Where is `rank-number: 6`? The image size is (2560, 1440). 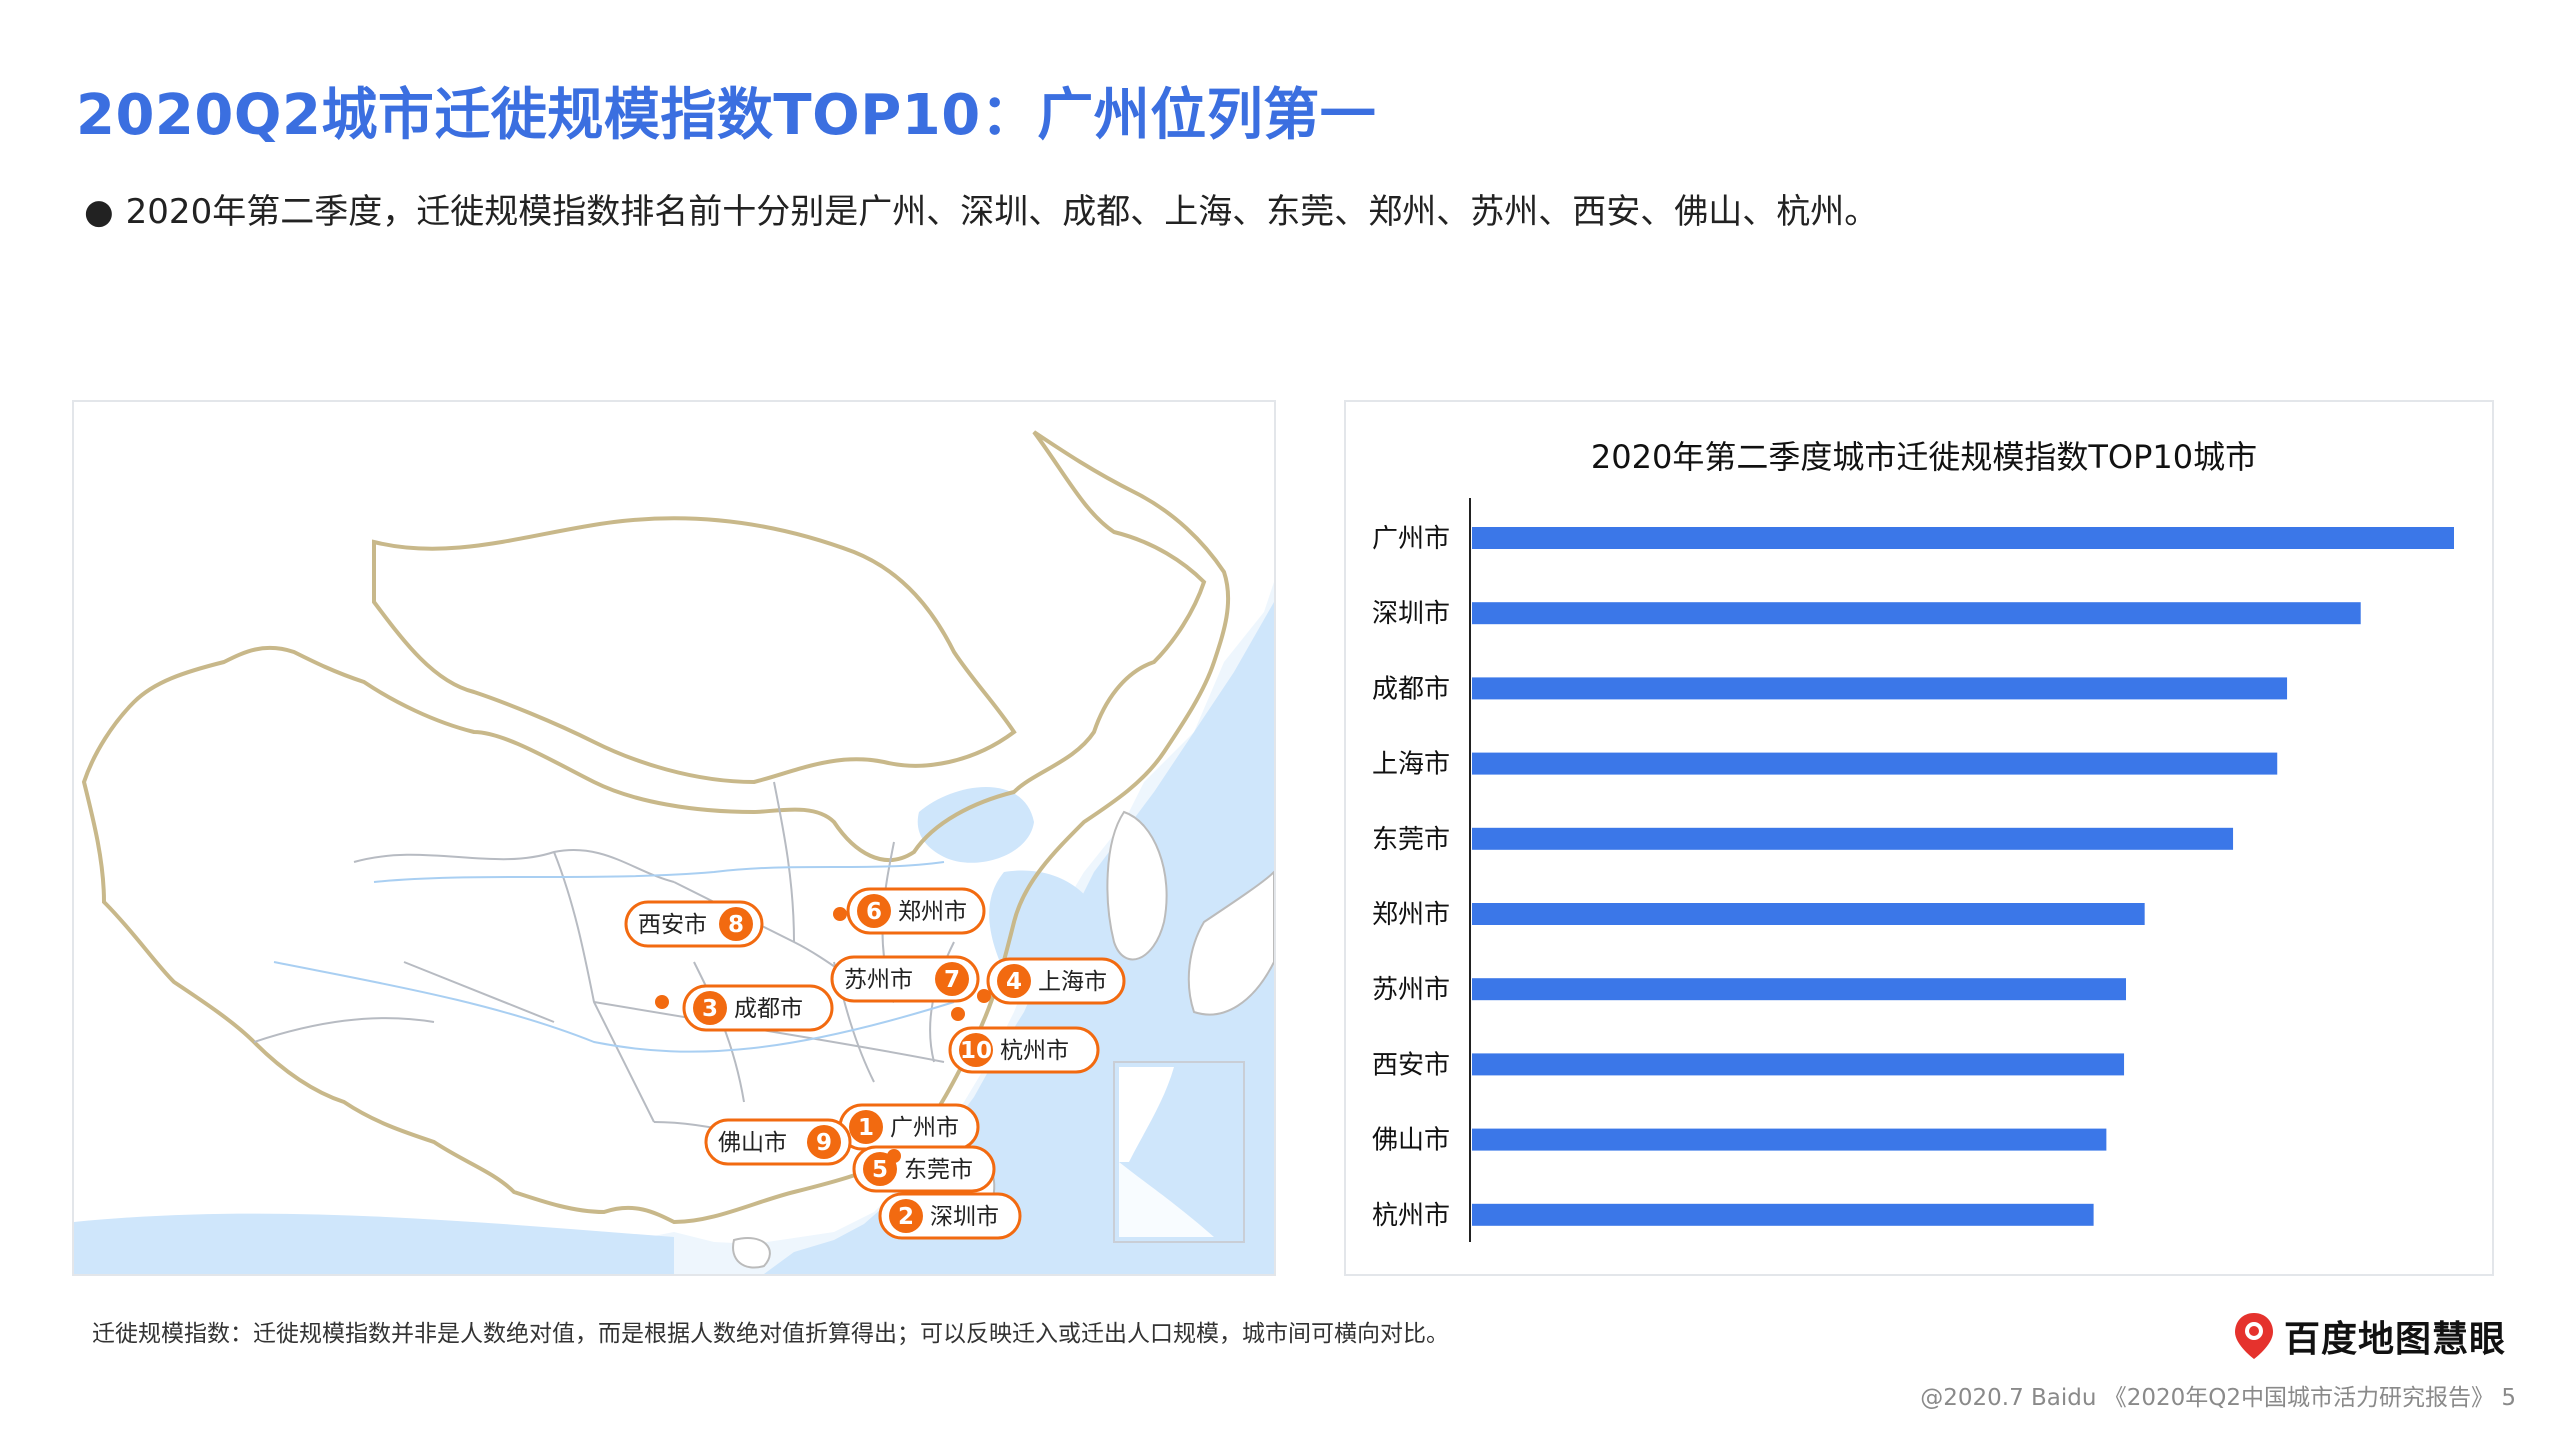
rank-number: 6 is located at coordinates (874, 912).